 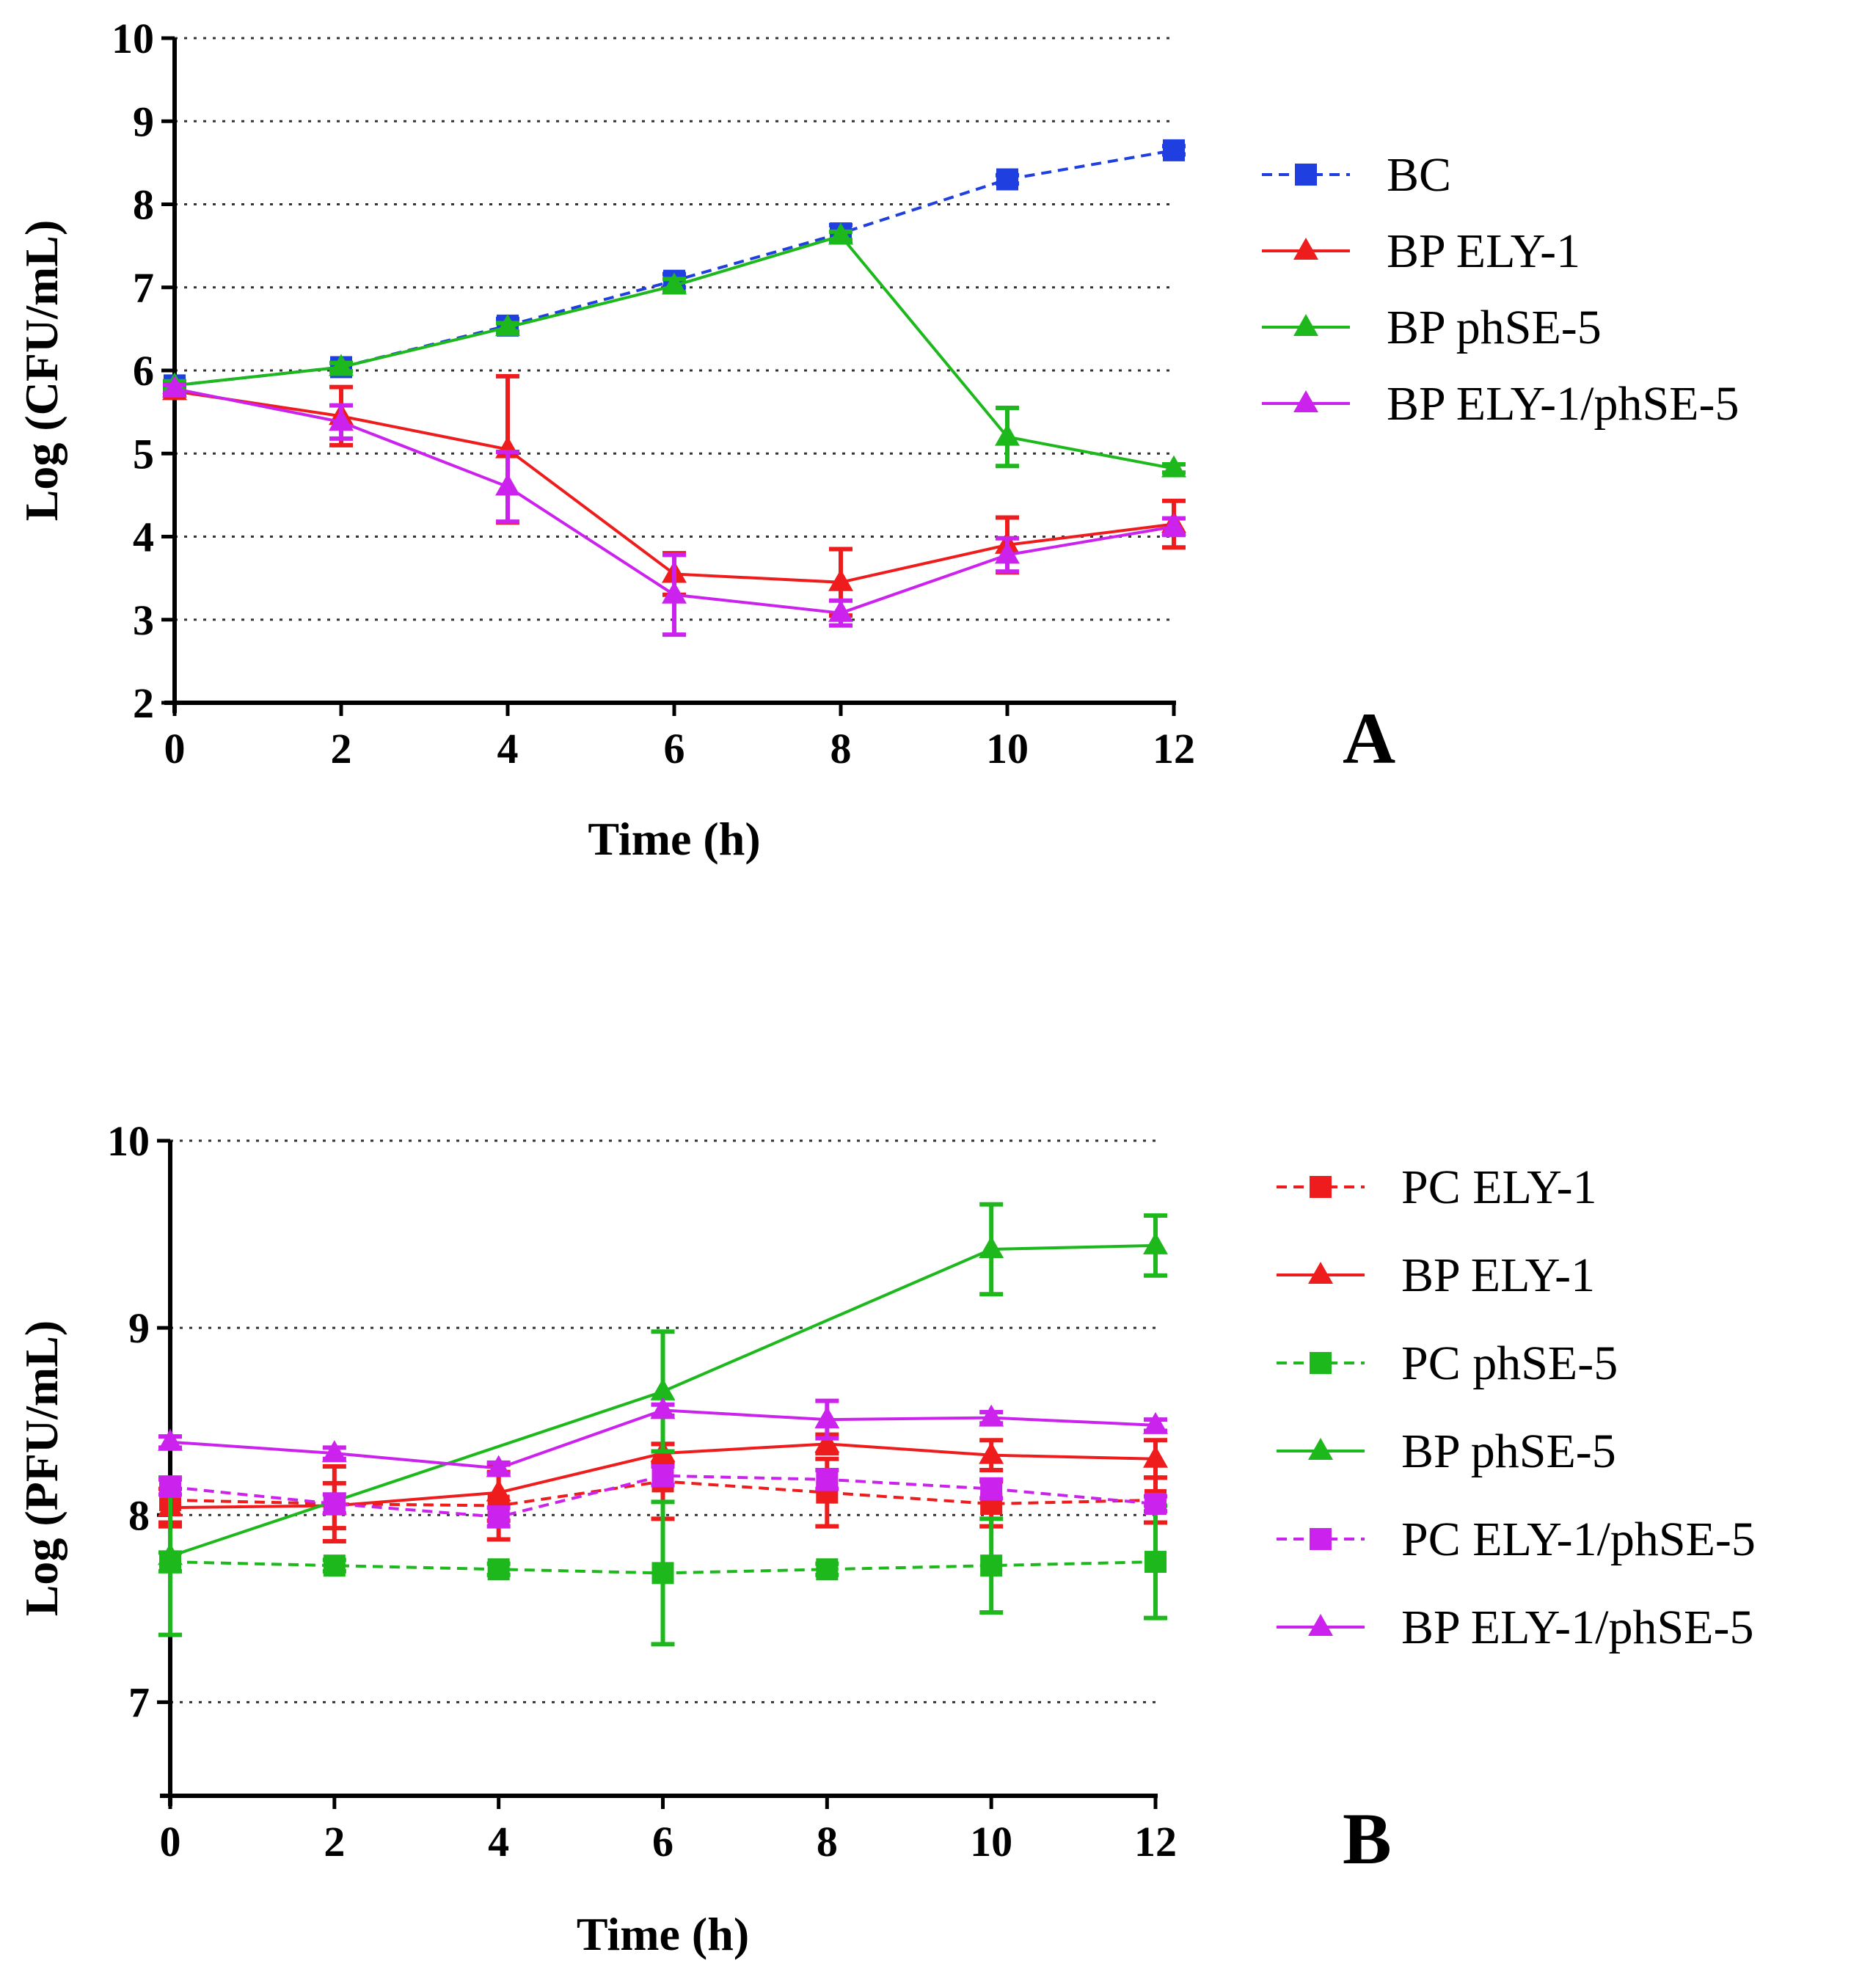 I want to click on panel-a-point-bp-phse-5-t8, so click(x=840, y=233).